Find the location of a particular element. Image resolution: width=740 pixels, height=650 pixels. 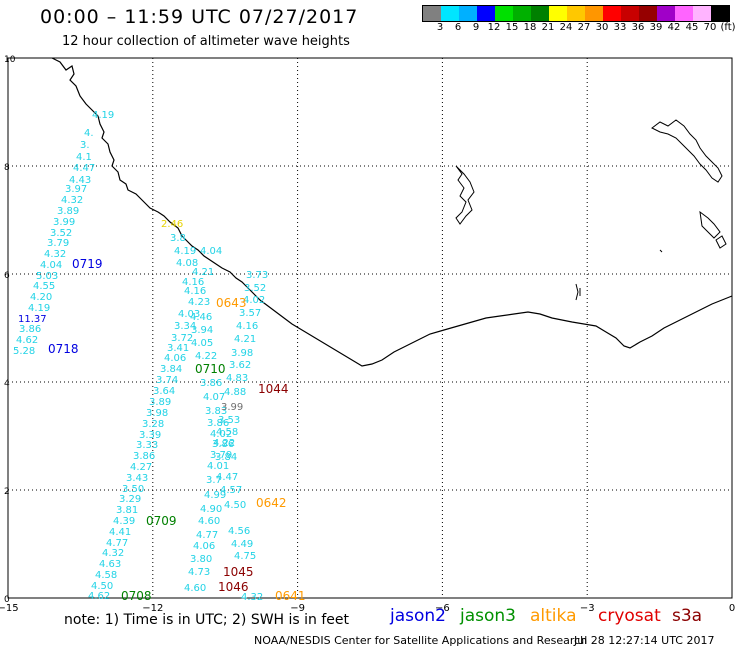

wave-height-value: 4.49 is located at coordinates (242, 544).